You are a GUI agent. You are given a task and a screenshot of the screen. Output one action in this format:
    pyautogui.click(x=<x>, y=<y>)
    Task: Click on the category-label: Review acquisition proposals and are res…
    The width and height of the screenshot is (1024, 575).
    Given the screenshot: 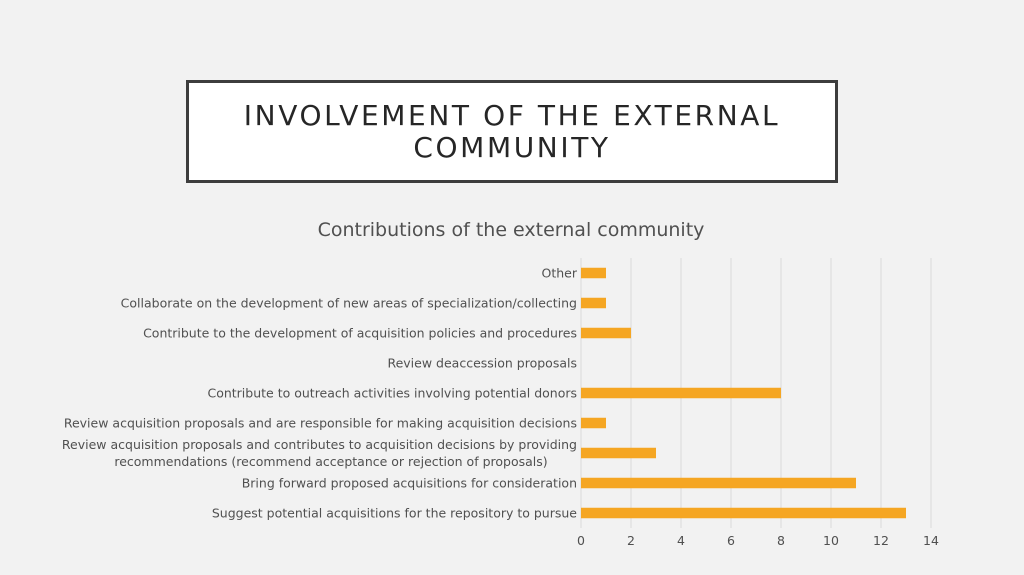 What is the action you would take?
    pyautogui.click(x=320, y=423)
    